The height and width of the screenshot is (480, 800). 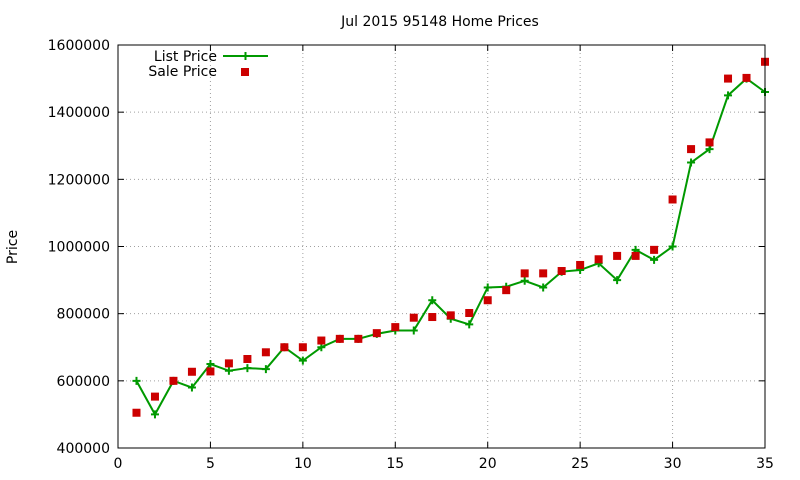 I want to click on x-tick-label: 35, so click(x=765, y=464).